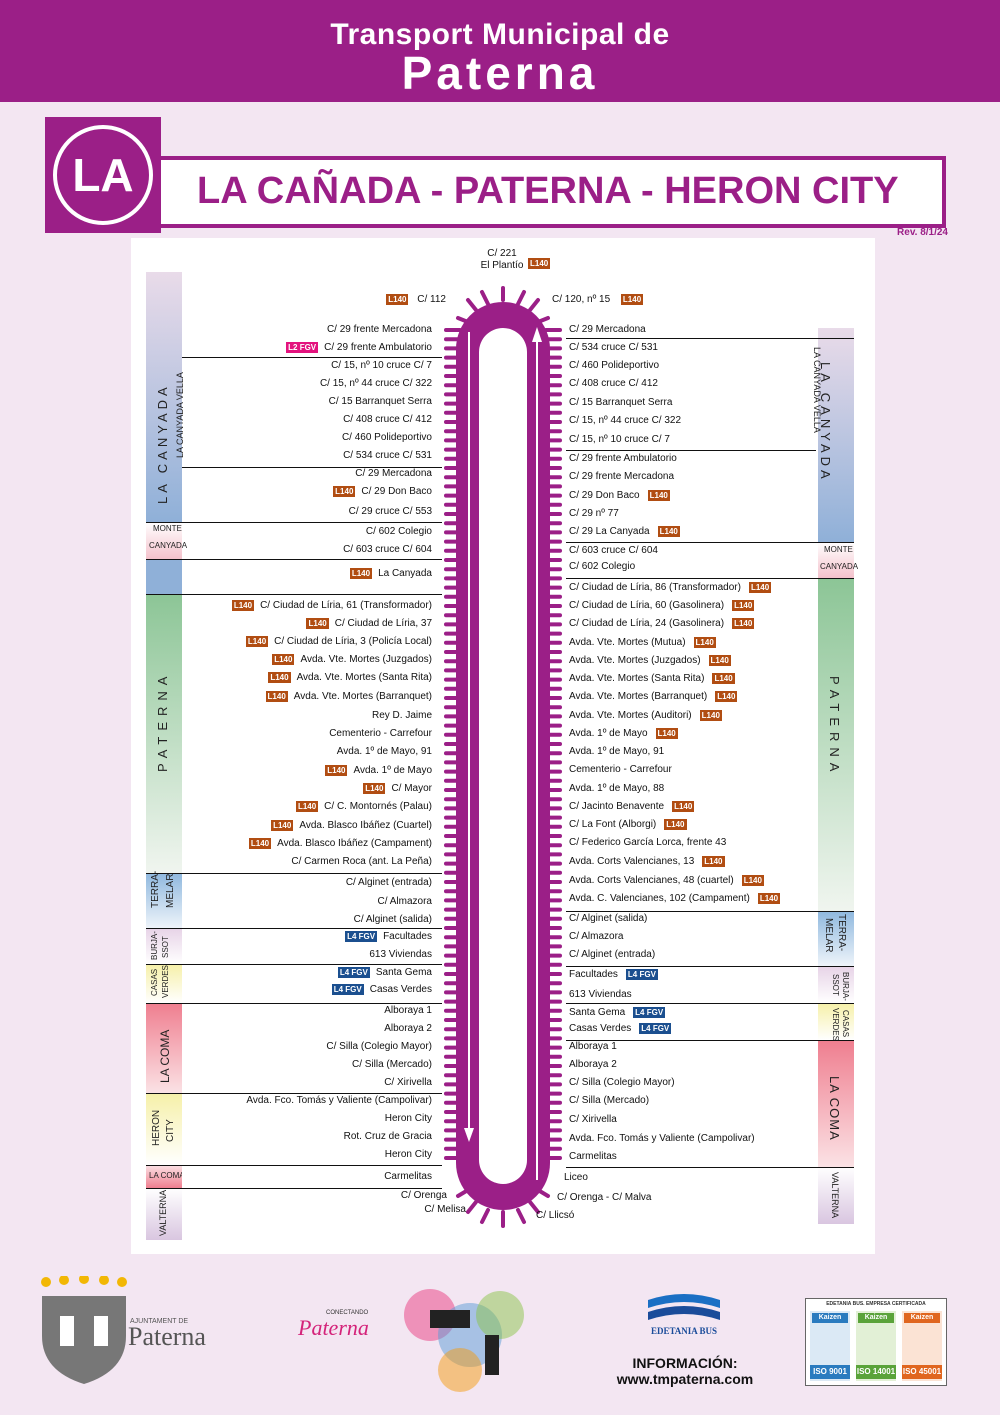 This screenshot has height=1415, width=1000. What do you see at coordinates (555, 1216) in the screenshot?
I see `right-stop: C/ Llicsó` at bounding box center [555, 1216].